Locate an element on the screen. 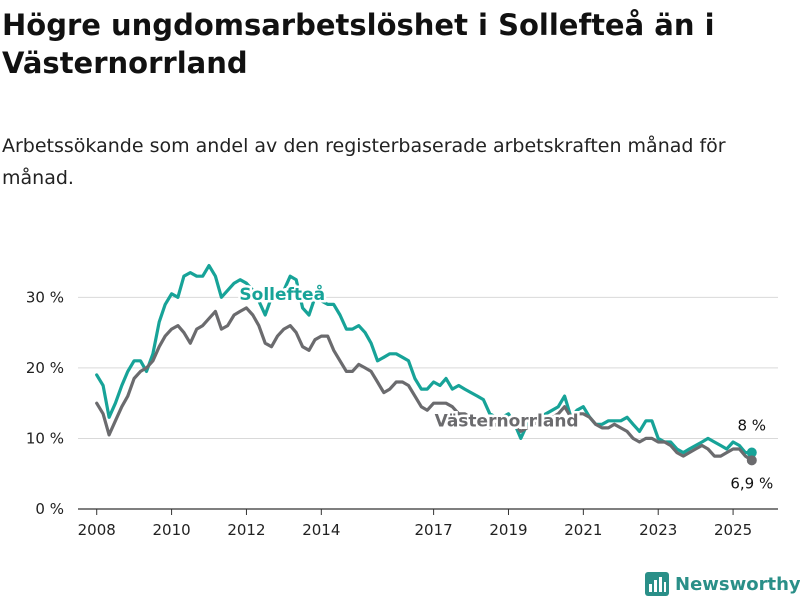  x-tick-label: 2014 is located at coordinates (321, 530).